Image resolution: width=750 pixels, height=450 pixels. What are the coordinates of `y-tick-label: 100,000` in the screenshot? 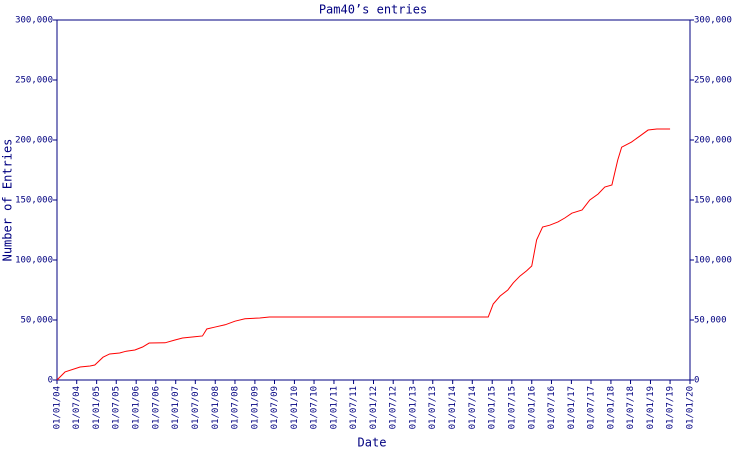 It's located at (34, 261).